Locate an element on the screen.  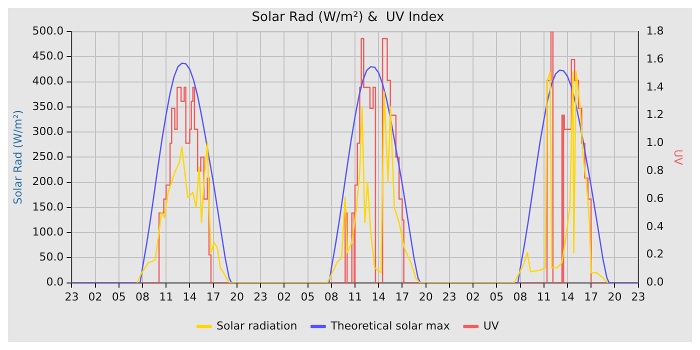
y-tick-label: 300.0 is located at coordinates (48, 131).